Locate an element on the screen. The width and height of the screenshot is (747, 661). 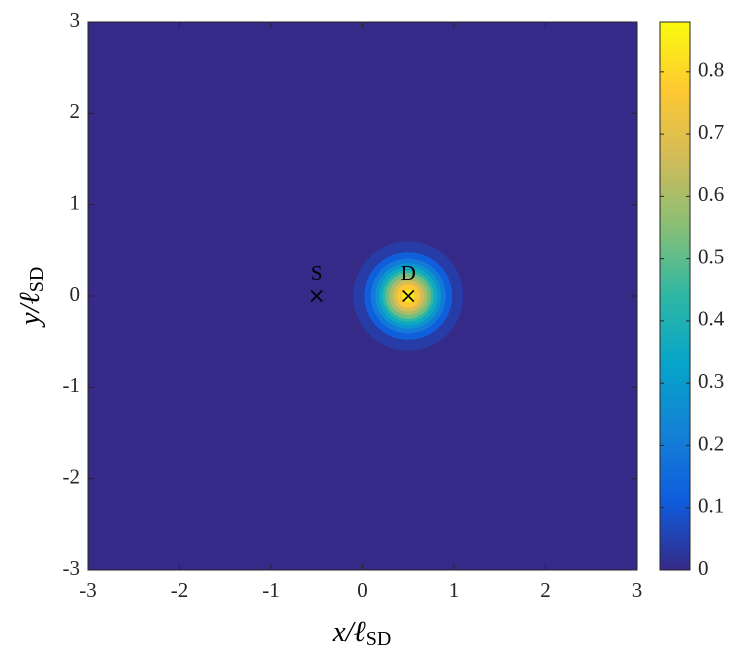
colorbar-tick-label: 0.8 is located at coordinates (711, 70).